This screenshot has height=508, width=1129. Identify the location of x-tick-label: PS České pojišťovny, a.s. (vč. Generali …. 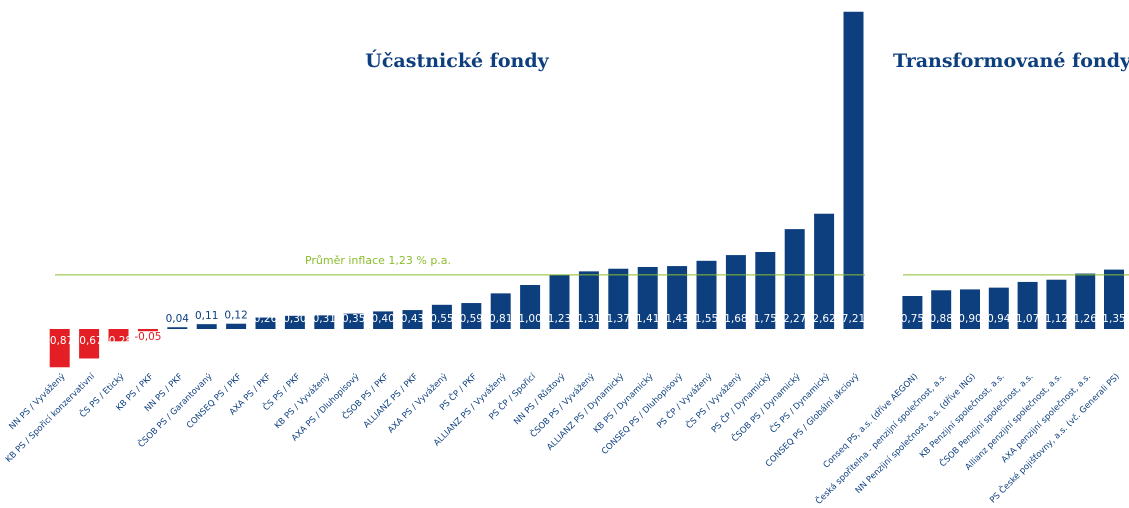
(1054, 437).